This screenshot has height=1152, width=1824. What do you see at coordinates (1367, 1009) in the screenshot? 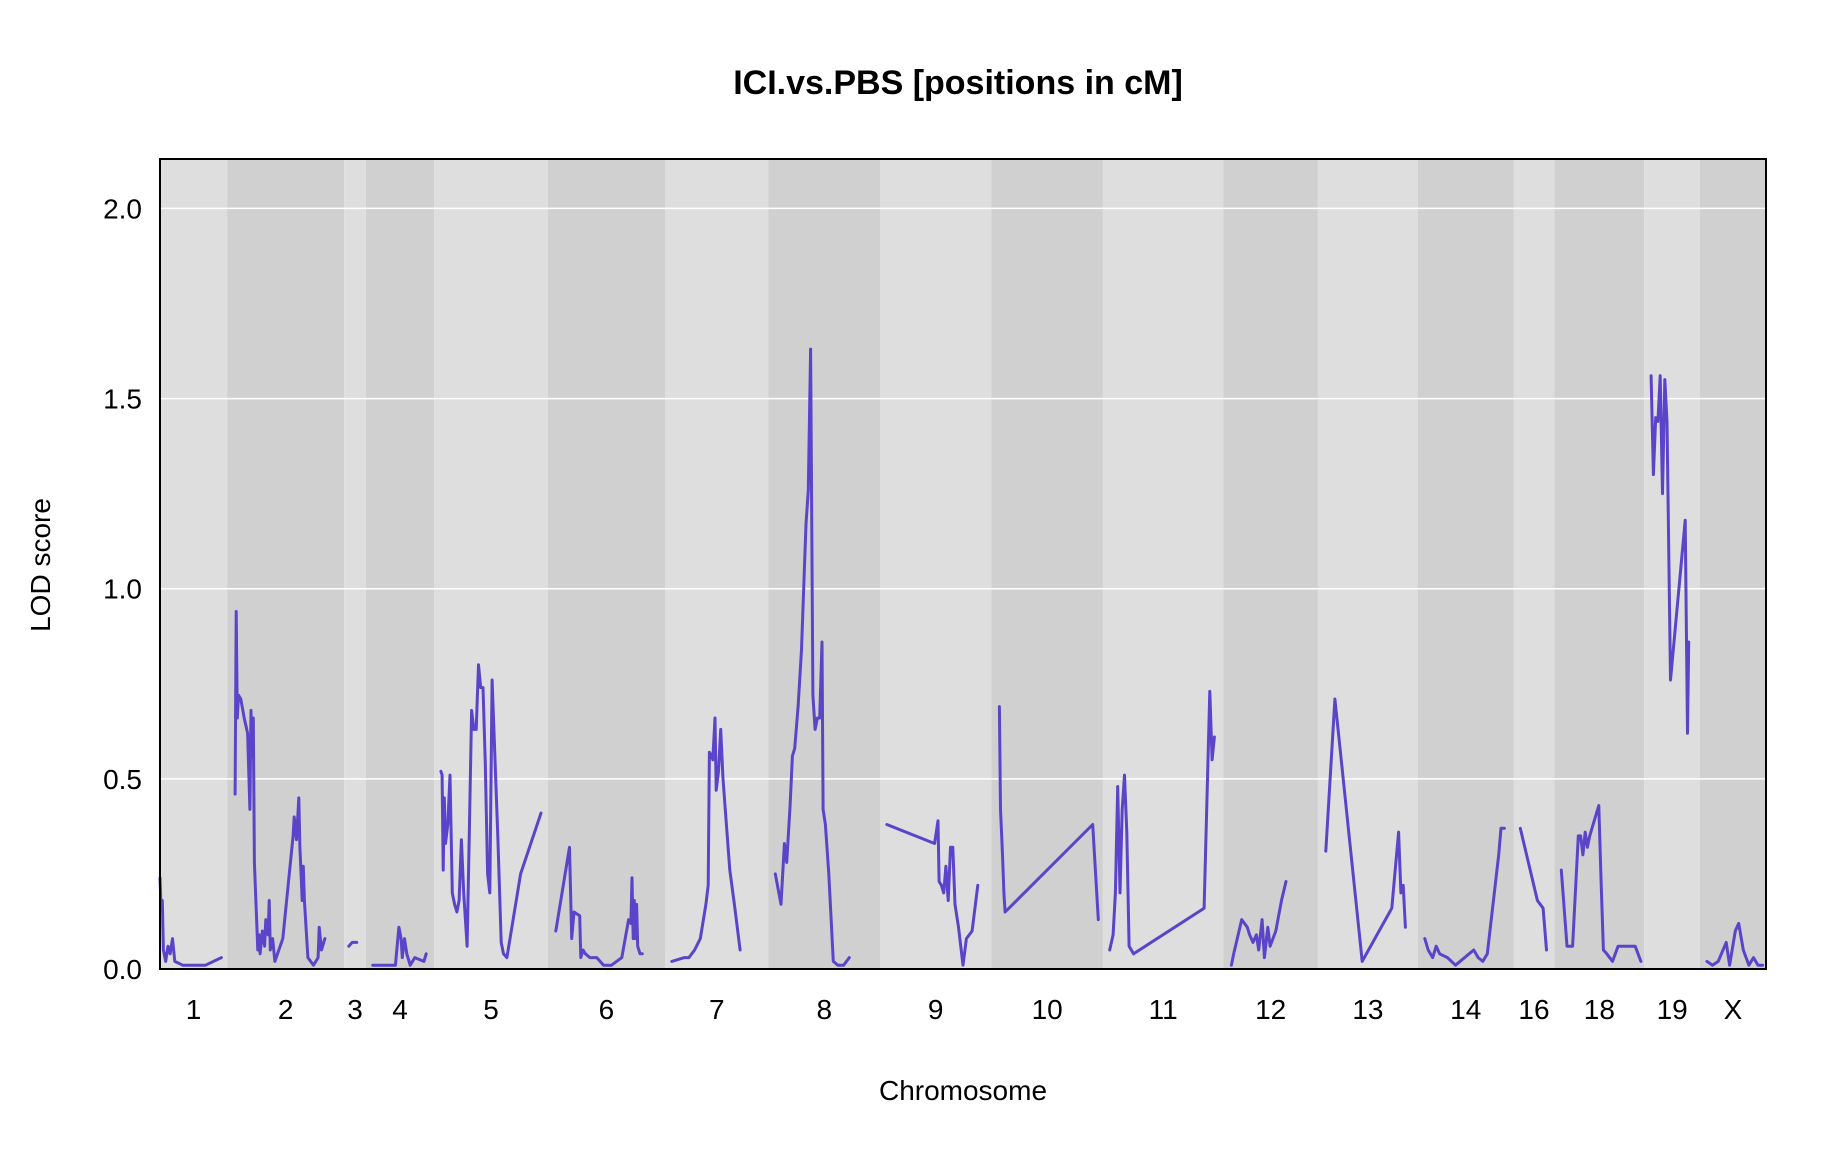
I see `chromosome-label: 13` at bounding box center [1367, 1009].